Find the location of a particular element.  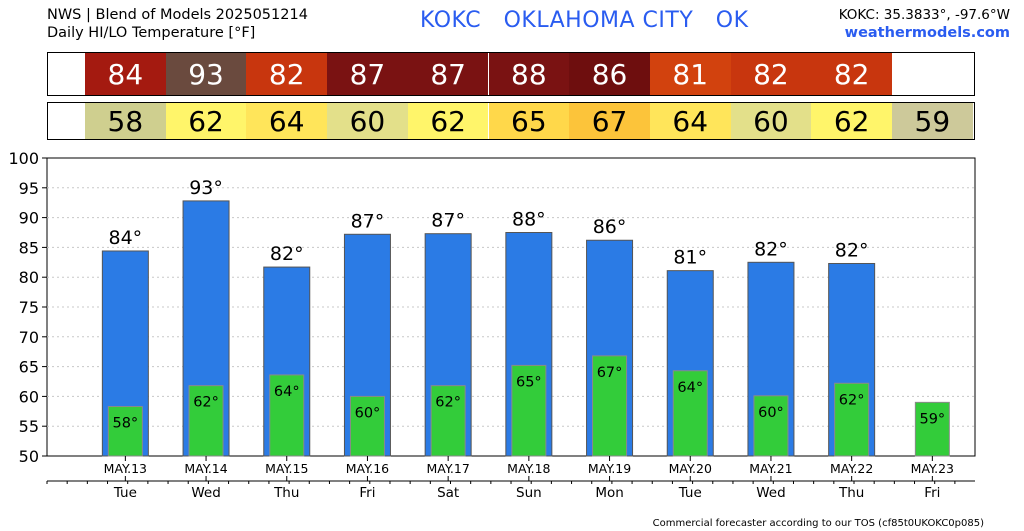

x-date-label: MAY.13 is located at coordinates (125, 468).